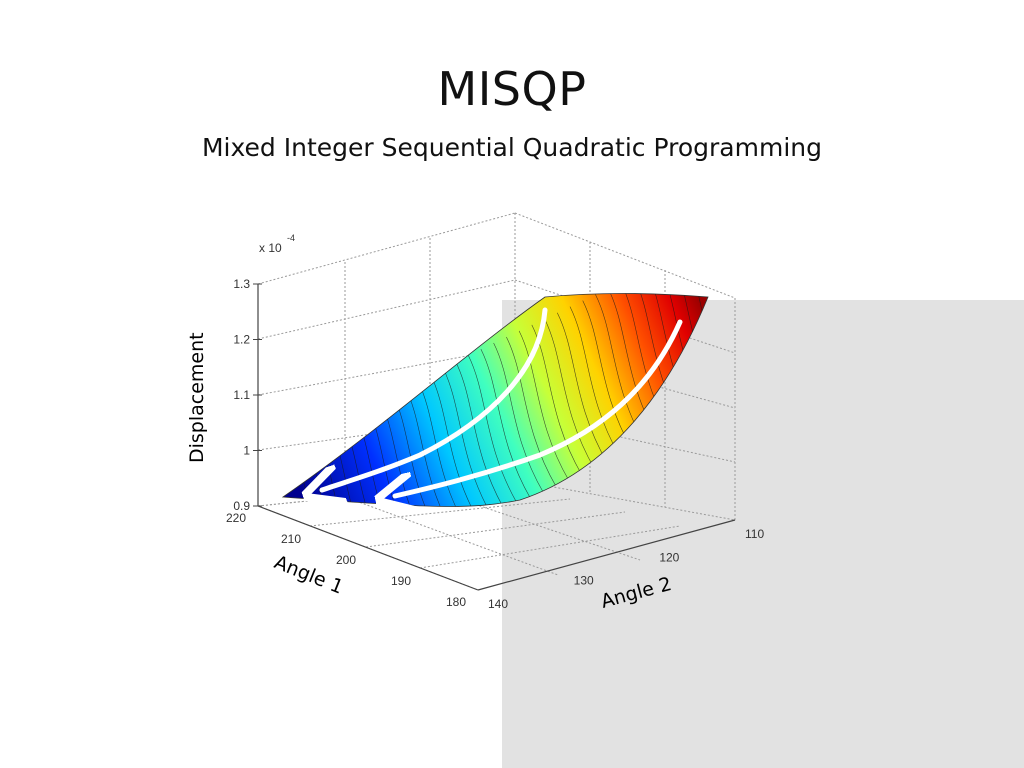 The width and height of the screenshot is (1024, 768). Describe the element at coordinates (241, 506) in the screenshot. I see `z-tick-label: 0.9` at that location.